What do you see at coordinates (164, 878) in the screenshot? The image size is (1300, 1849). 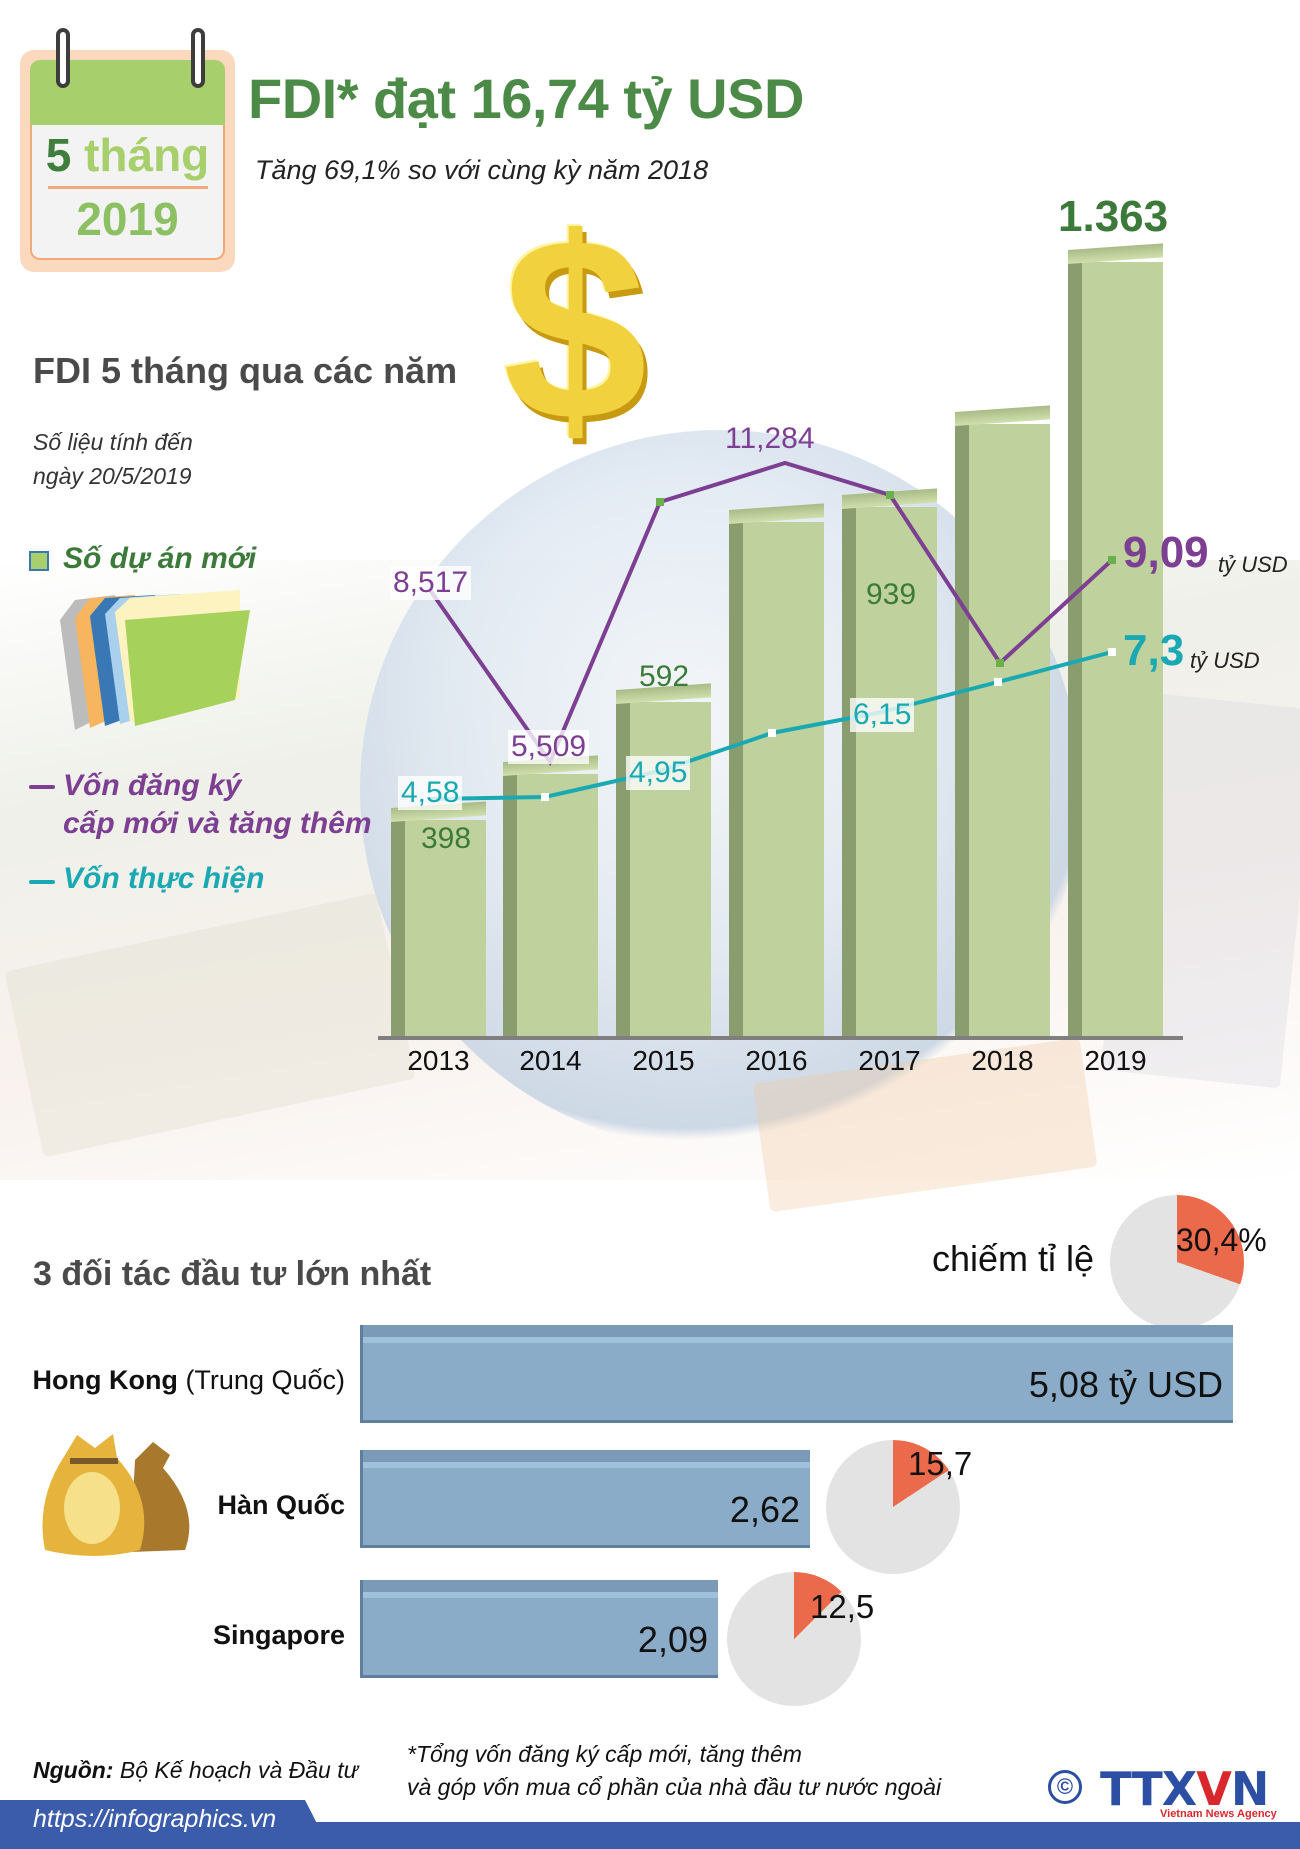 I see `legend-disbursed: Vốn thực hiện` at bounding box center [164, 878].